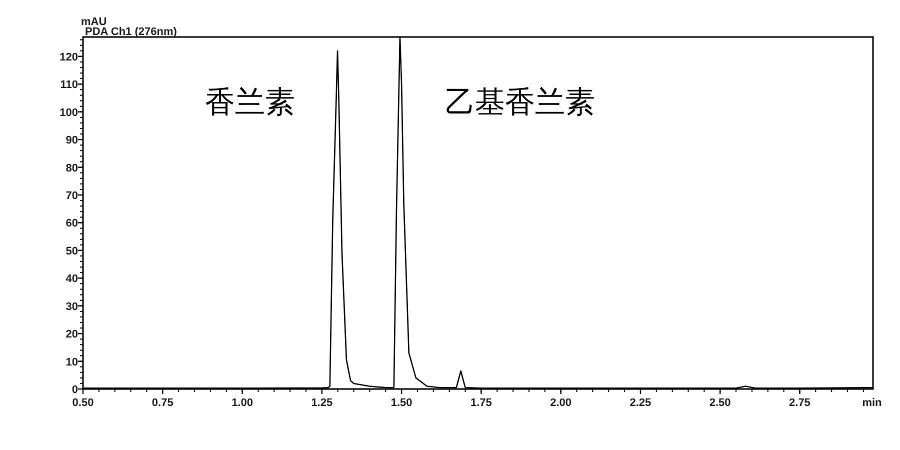  What do you see at coordinates (72, 362) in the screenshot?
I see `y-tick-label: 10` at bounding box center [72, 362].